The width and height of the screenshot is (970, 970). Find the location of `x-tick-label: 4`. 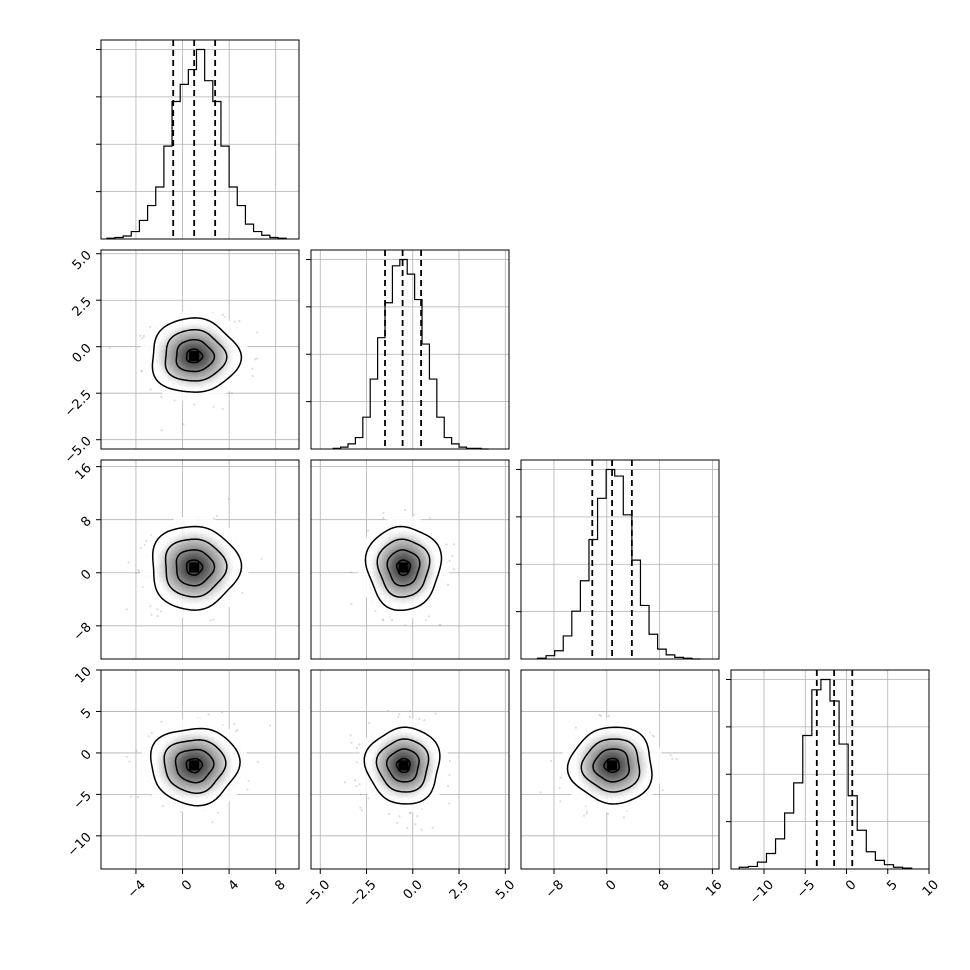

x-tick-label: 4 is located at coordinates (234, 885).